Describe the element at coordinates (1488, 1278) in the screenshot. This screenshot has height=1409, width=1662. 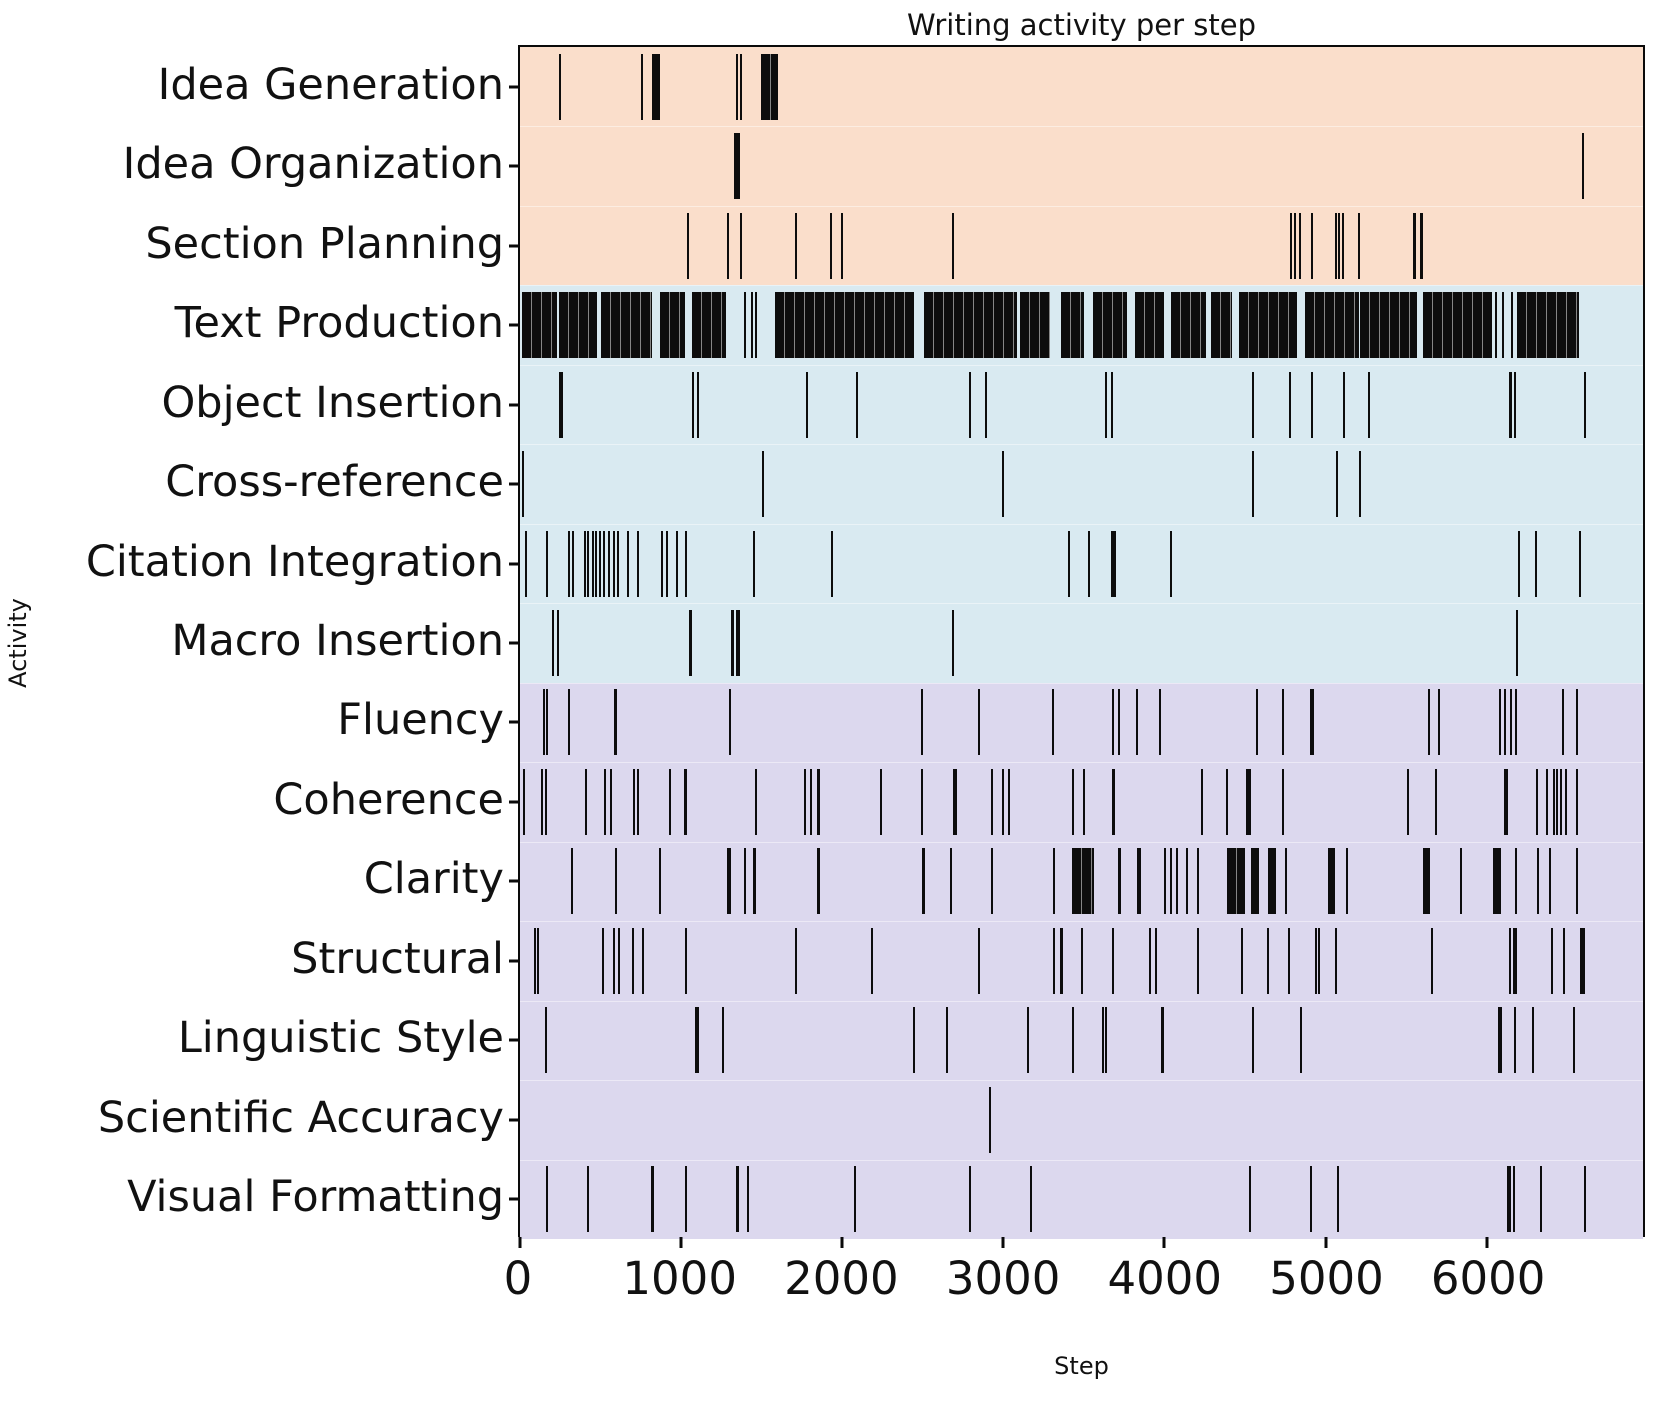
I see `x-tick-label: 6000` at that location.